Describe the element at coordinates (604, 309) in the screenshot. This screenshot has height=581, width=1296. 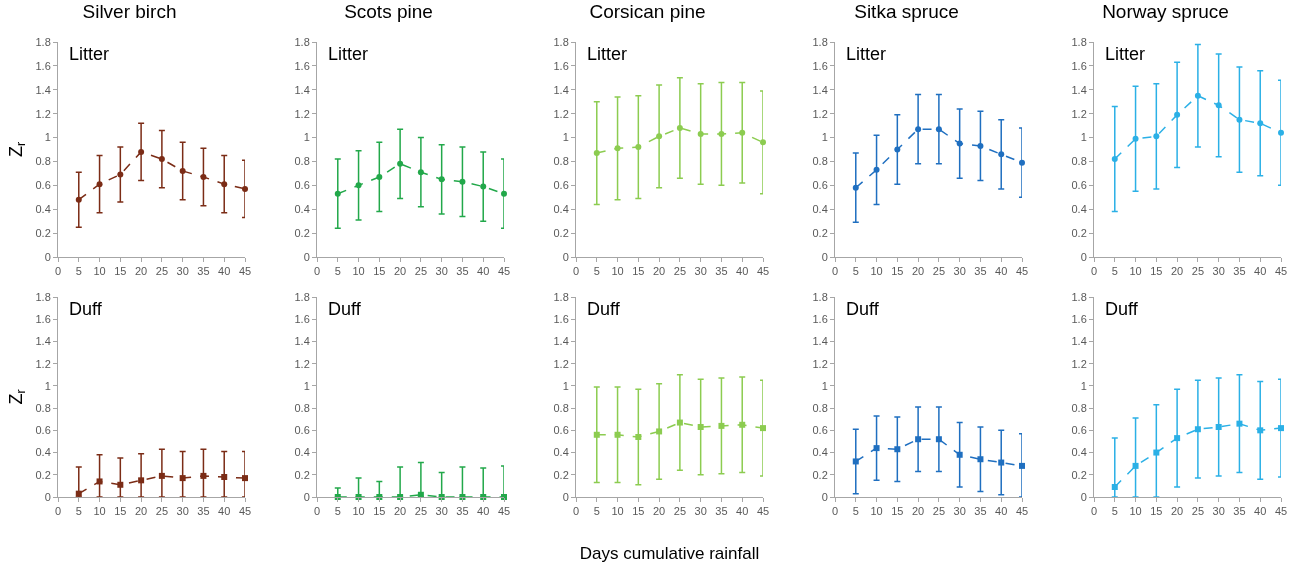
I see `annotation: Duff` at that location.